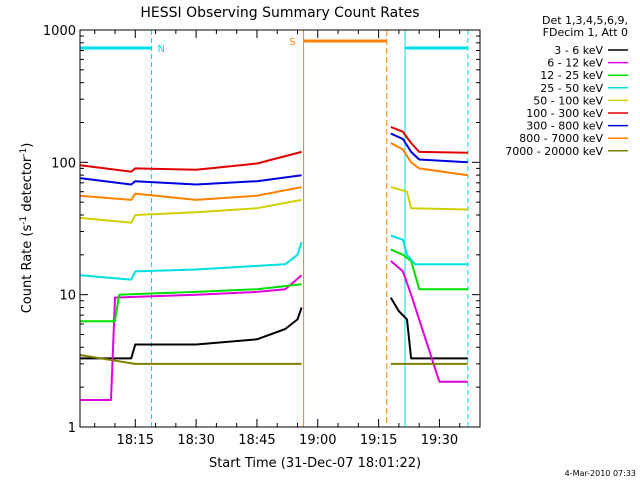  Describe the element at coordinates (72, 428) in the screenshot. I see `y-tick-label: 1` at that location.